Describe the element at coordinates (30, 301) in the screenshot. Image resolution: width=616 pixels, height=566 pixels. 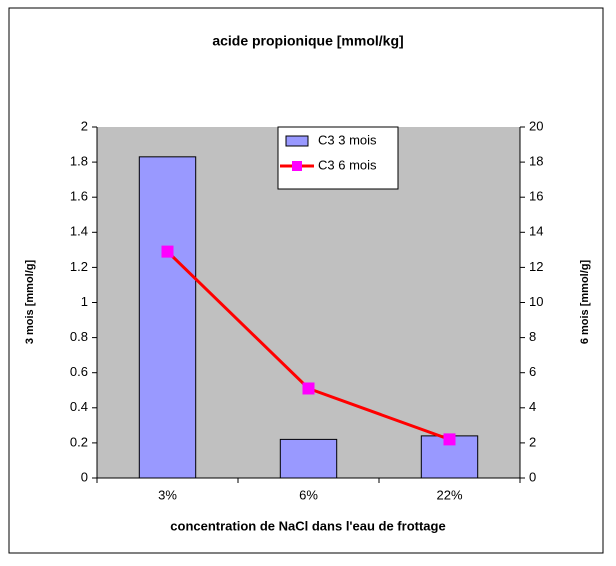
I see `y-axis-title: 3 mois [mmol/g]` at that location.